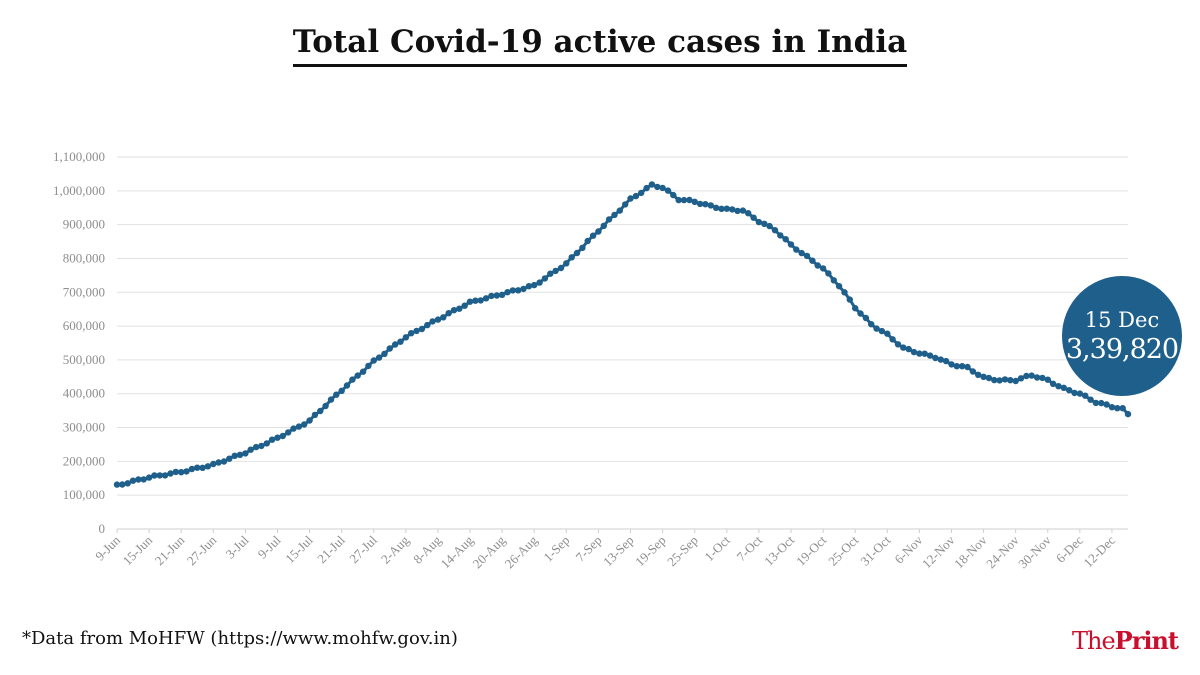 This screenshot has height=675, width=1200. I want to click on x-tick-label: 1-Sep, so click(556, 549).